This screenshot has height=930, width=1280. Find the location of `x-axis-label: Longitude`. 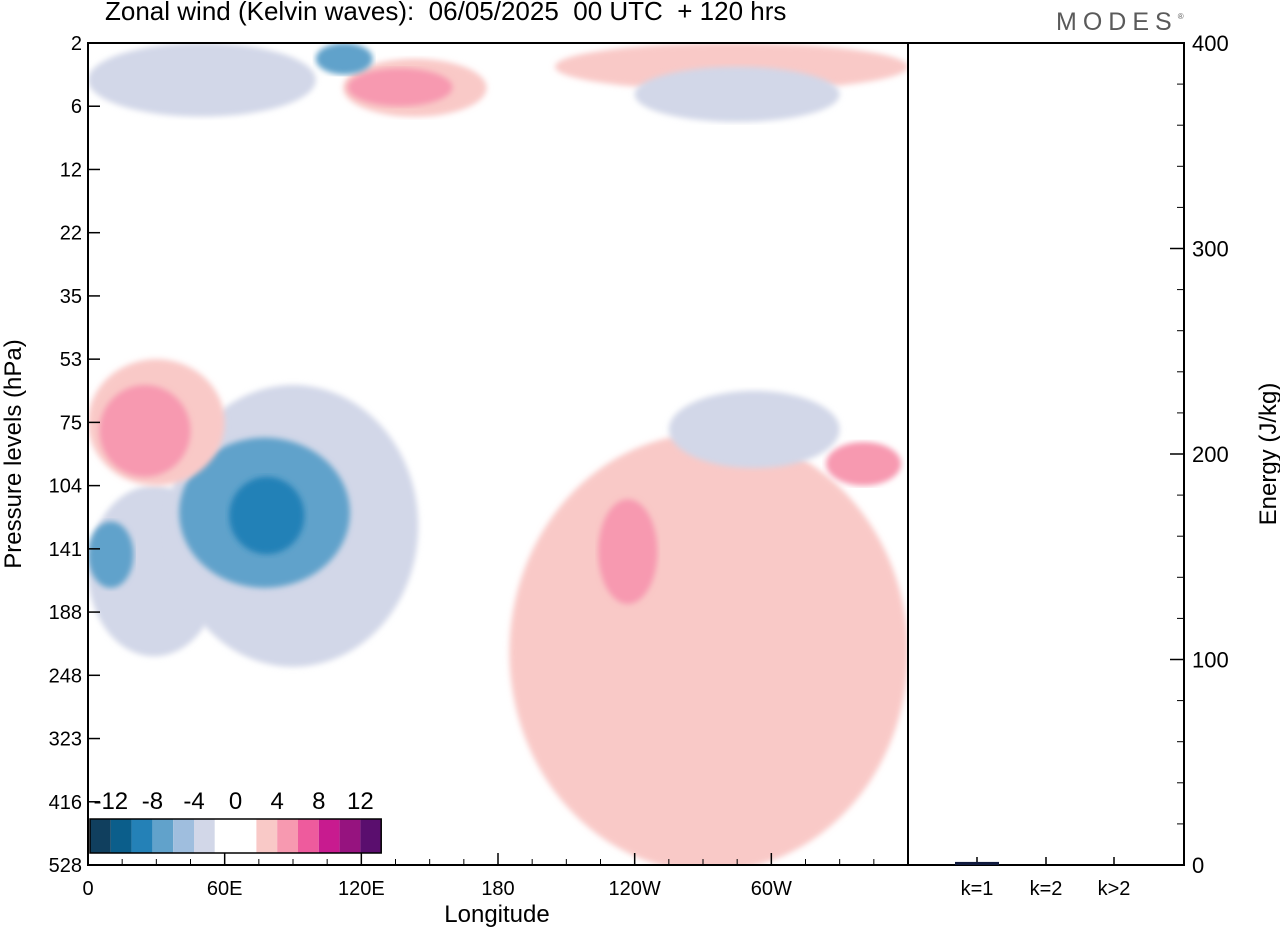

x-axis-label: Longitude is located at coordinates (496, 914).